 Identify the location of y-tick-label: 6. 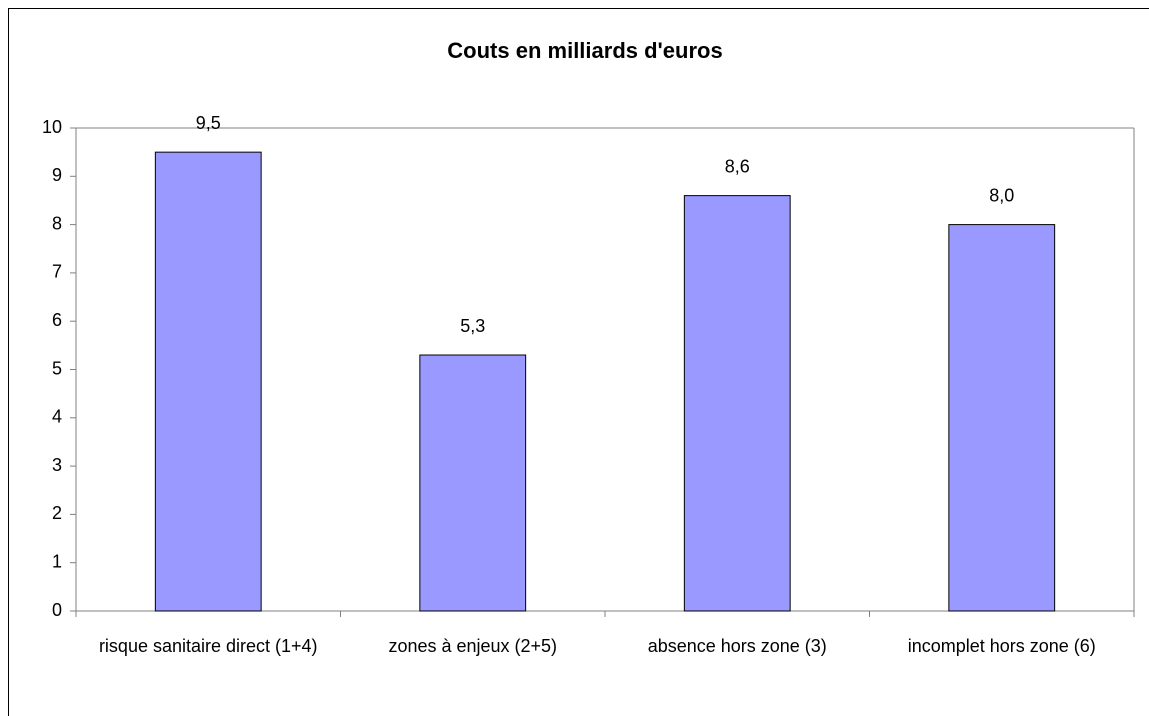
(57, 320).